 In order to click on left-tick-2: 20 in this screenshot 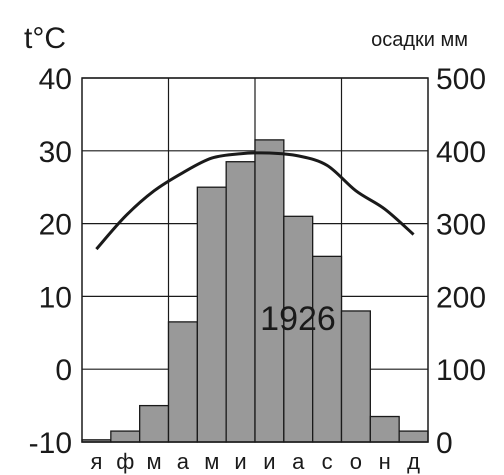, I will do `click(55, 225)`.